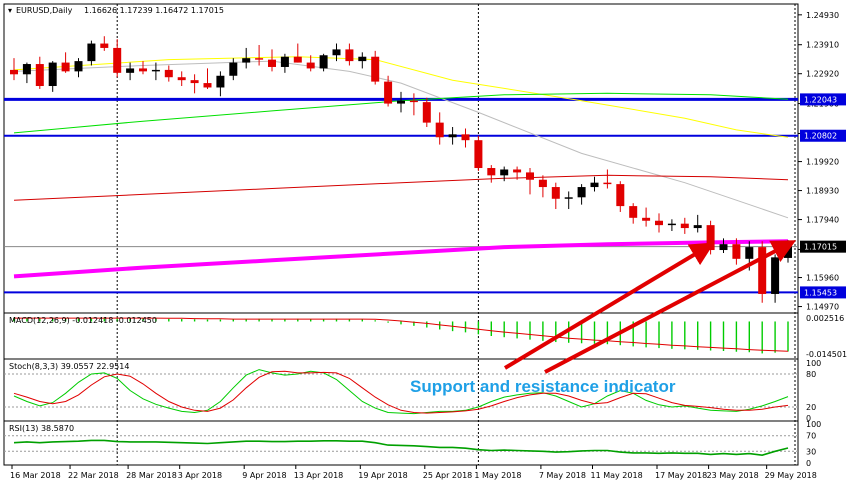 Image resolution: width=852 pixels, height=485 pixels. Describe the element at coordinates (69, 366) in the screenshot. I see `stoch-label: Stoch(8,3,3) 39.0557 22.9514` at that location.